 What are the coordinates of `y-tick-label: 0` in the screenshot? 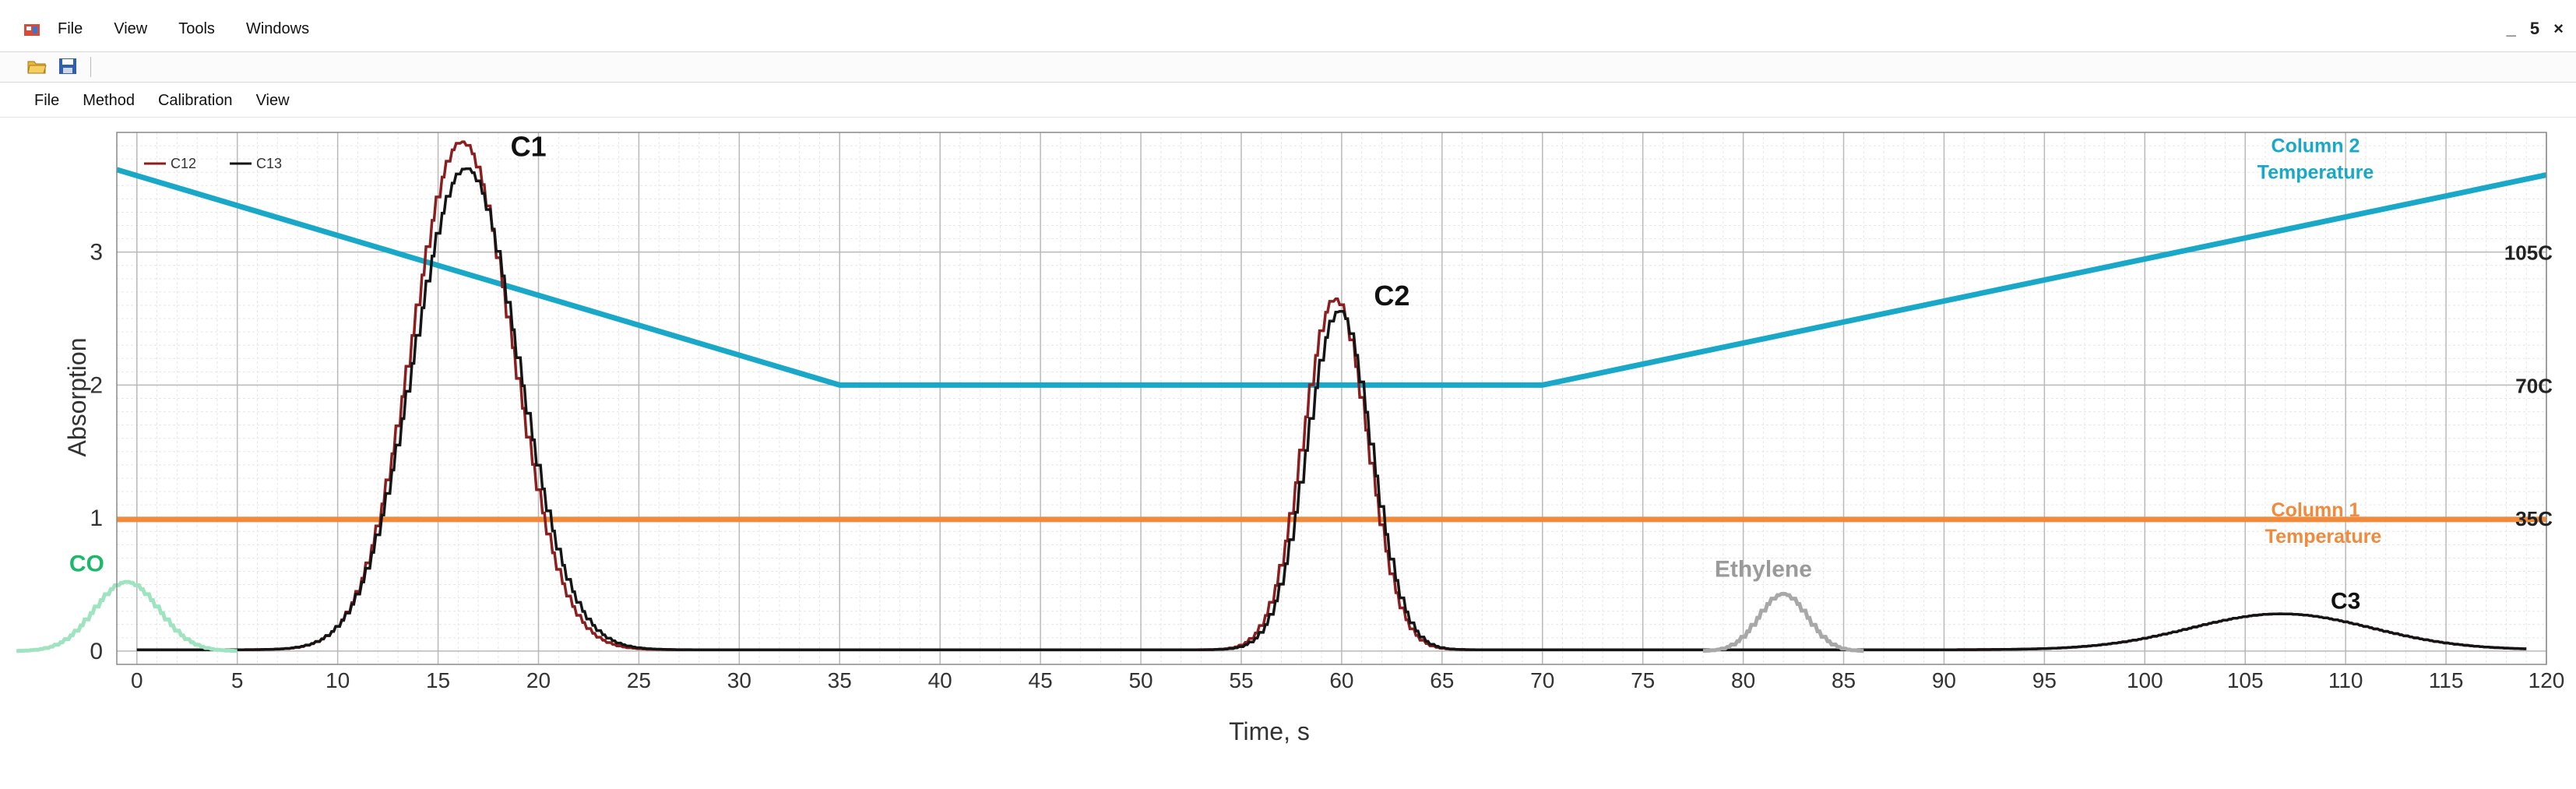 It's located at (96, 651).